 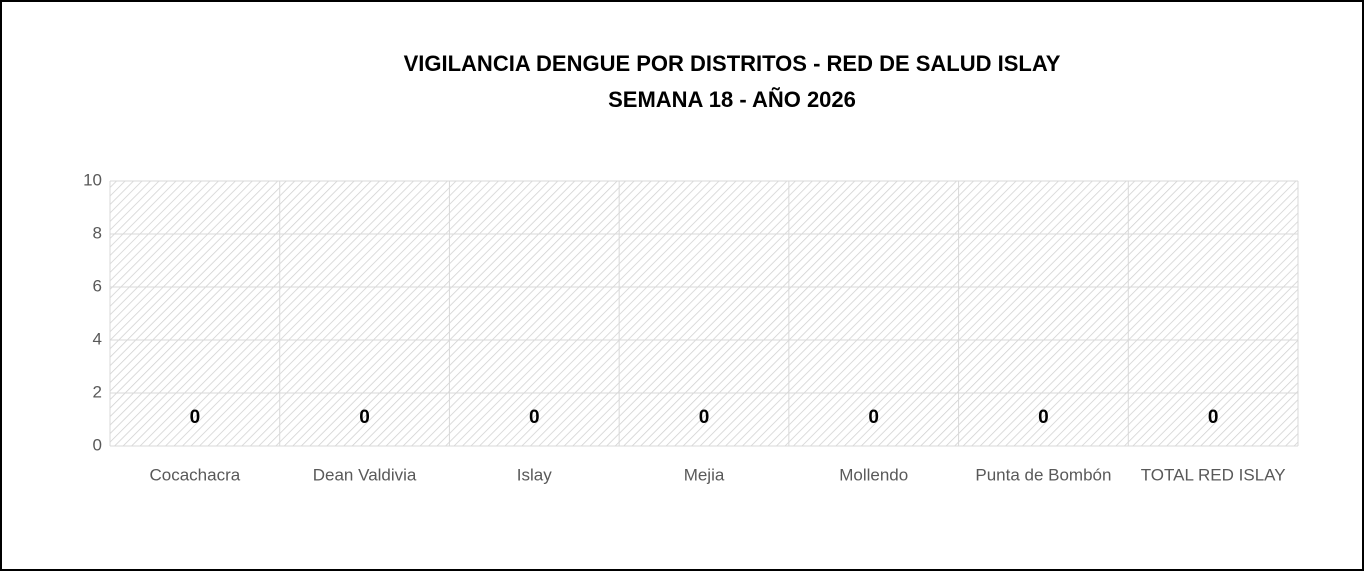 I want to click on y-tick-label: 8, so click(x=97, y=232).